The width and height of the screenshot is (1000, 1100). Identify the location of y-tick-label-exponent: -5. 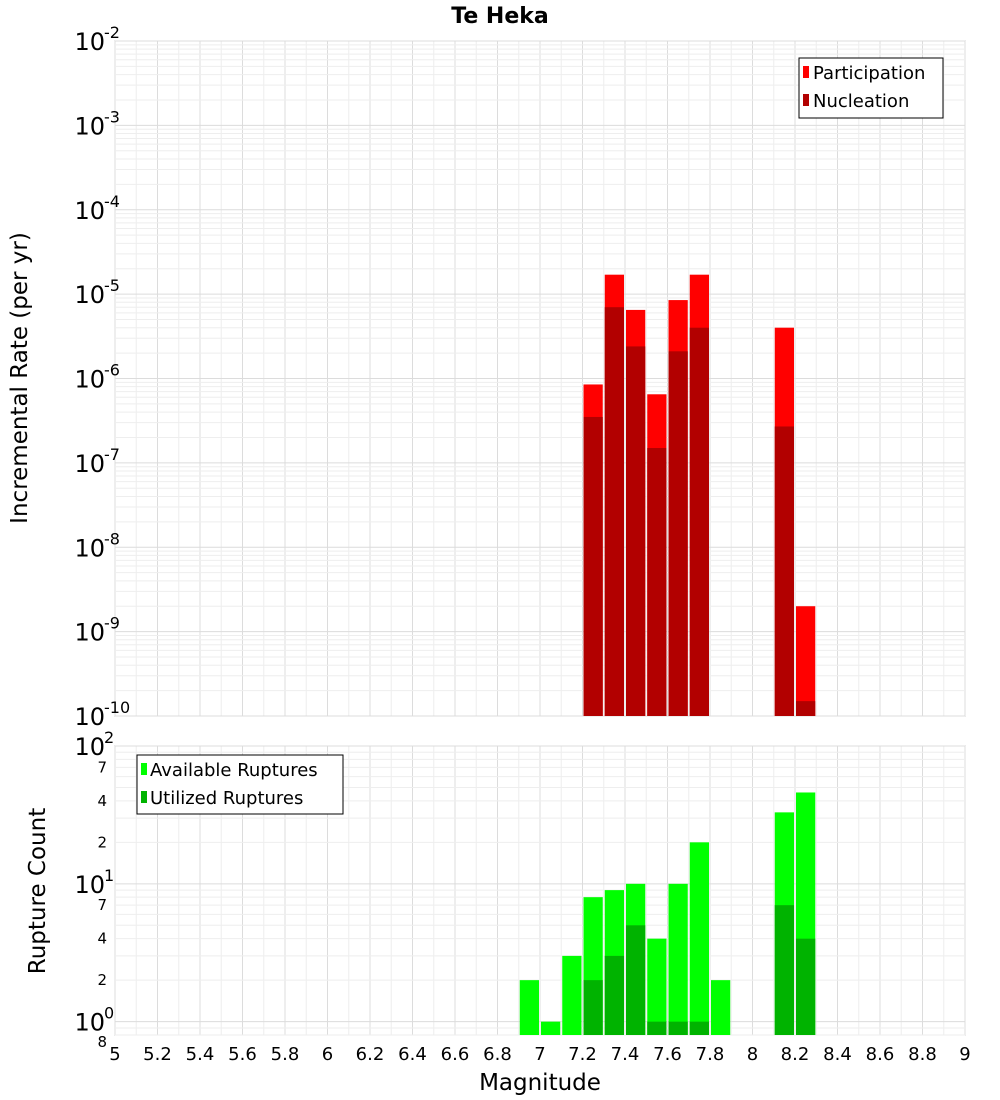
(112, 285).